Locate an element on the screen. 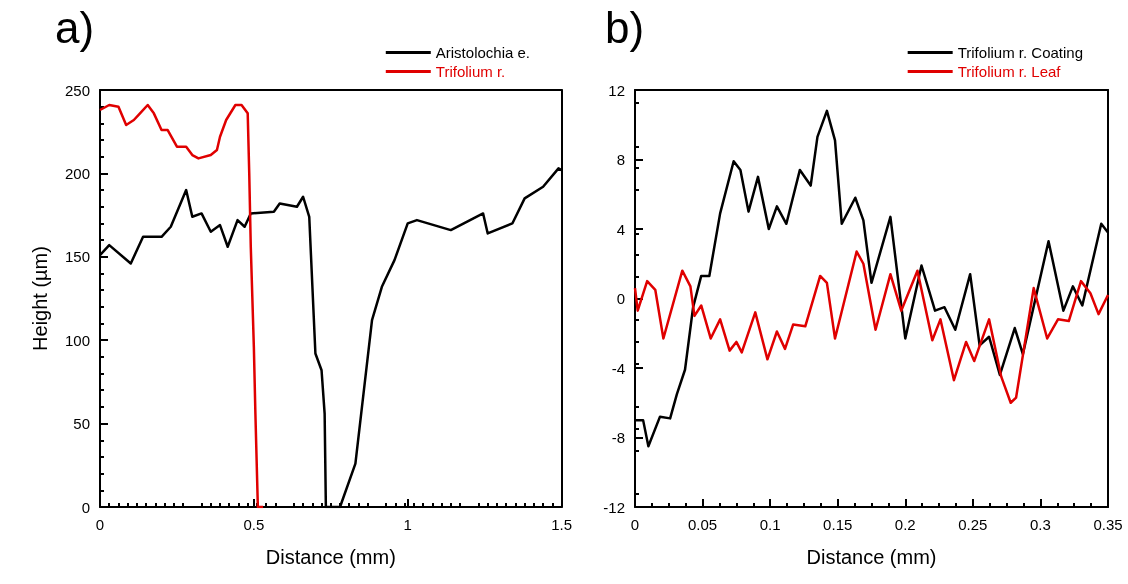  x-tick-label: 0.25 is located at coordinates (973, 524).